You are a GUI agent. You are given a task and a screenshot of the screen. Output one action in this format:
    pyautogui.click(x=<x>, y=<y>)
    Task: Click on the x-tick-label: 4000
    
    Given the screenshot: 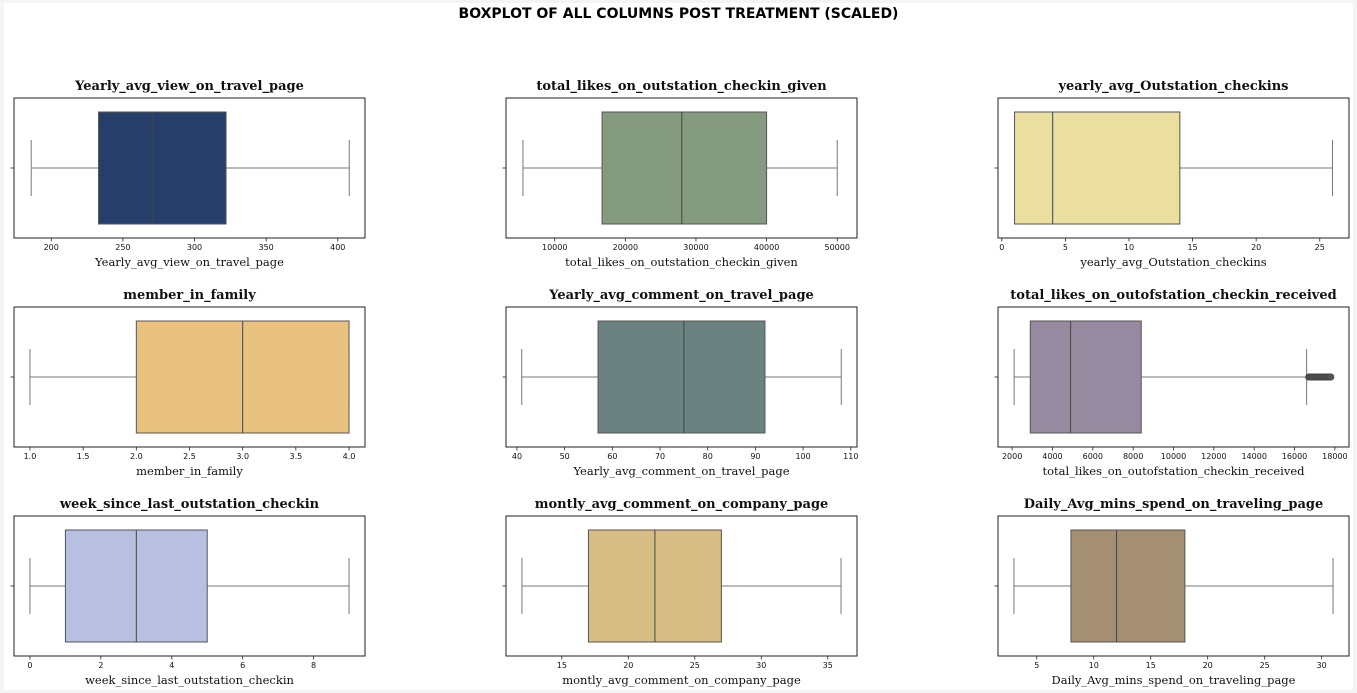 What is the action you would take?
    pyautogui.click(x=1052, y=456)
    